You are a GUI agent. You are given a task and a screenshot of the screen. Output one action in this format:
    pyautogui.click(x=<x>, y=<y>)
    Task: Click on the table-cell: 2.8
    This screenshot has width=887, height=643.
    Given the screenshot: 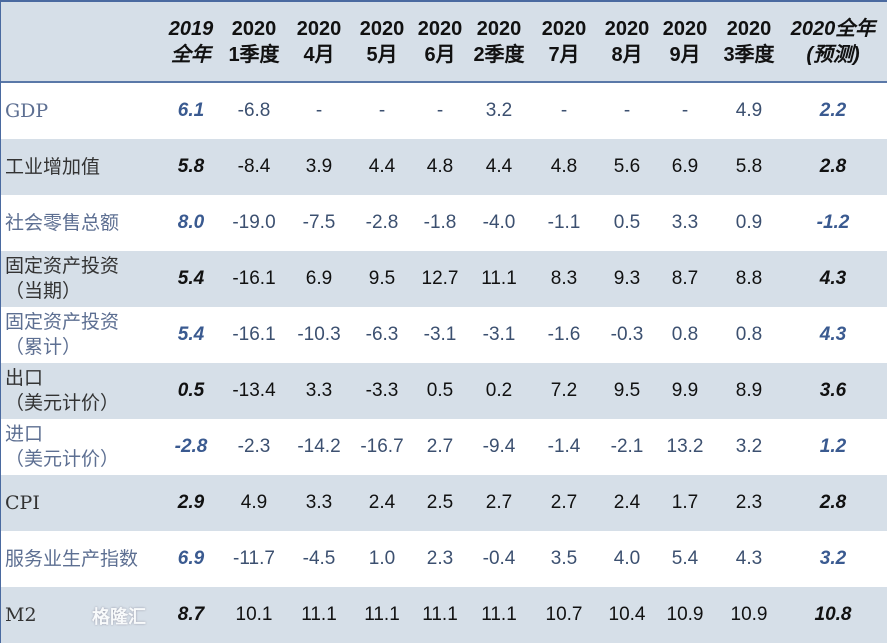 What is the action you would take?
    pyautogui.click(x=833, y=166)
    